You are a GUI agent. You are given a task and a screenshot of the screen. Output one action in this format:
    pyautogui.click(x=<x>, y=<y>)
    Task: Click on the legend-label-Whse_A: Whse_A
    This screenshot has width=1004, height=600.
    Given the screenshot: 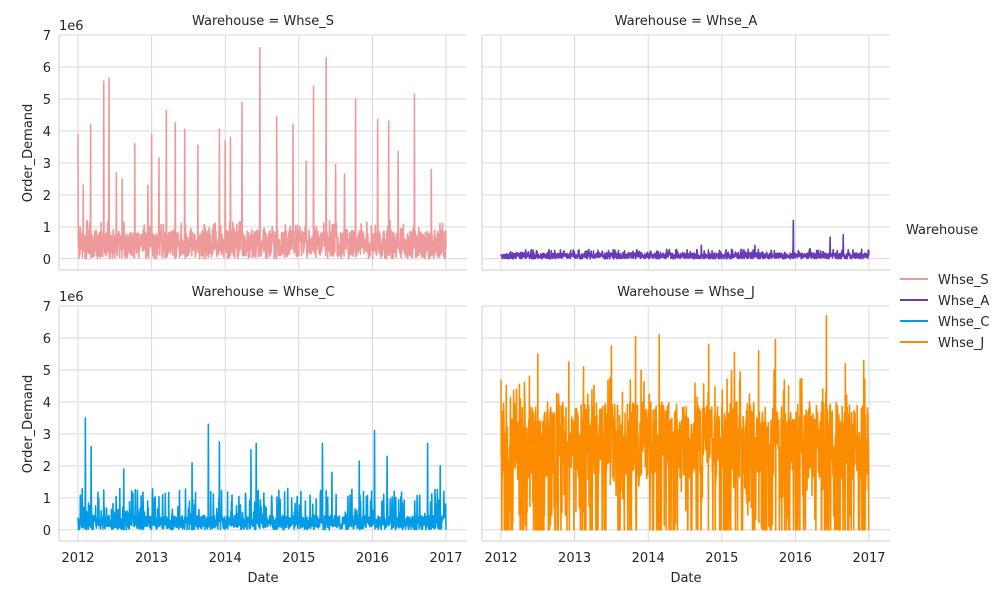 What is the action you would take?
    pyautogui.click(x=963, y=301)
    